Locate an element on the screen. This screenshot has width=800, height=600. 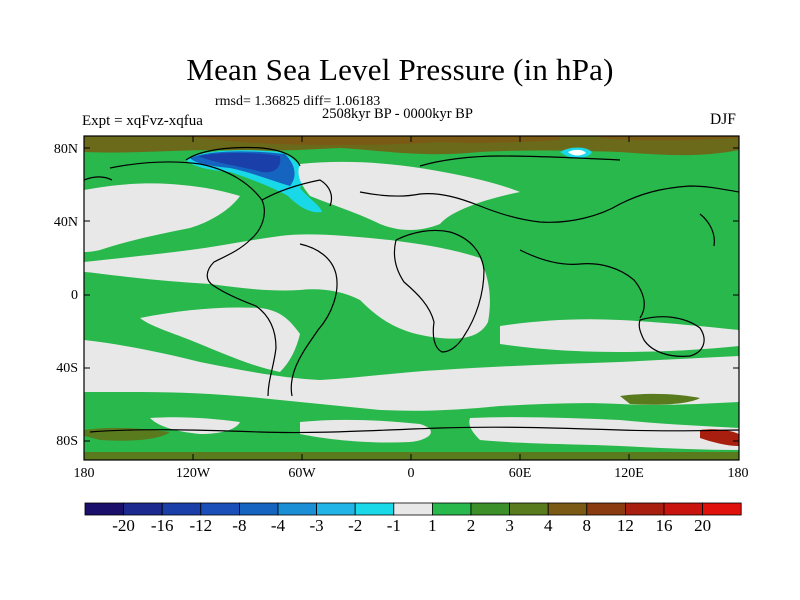
chart-title: Mean Sea Level Pressure (in hPa) is located at coordinates (400, 69).